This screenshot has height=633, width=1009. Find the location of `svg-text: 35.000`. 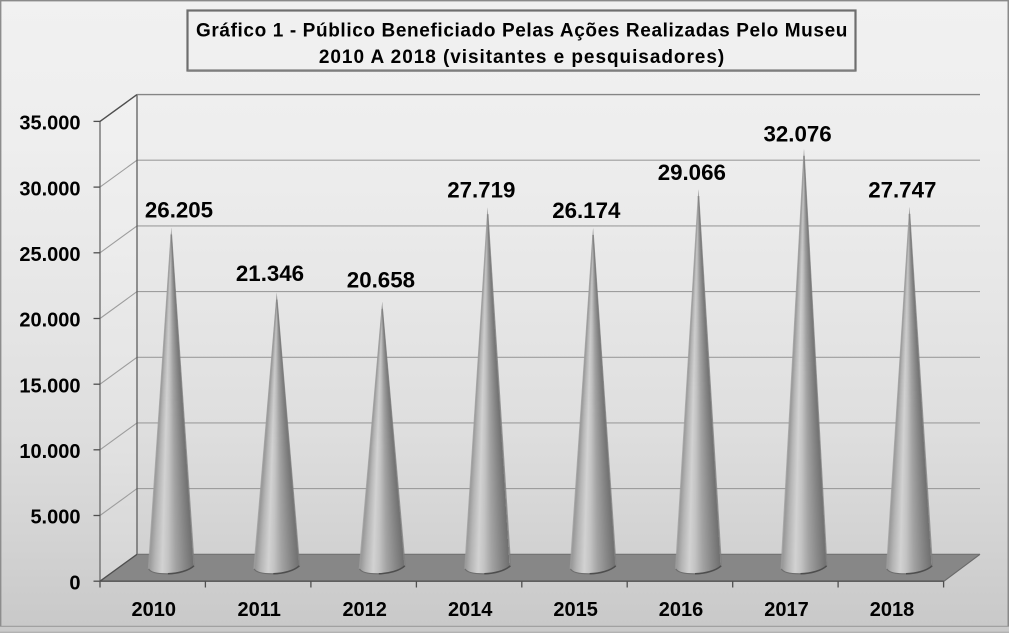

svg-text: 35.000 is located at coordinates (49, 124).